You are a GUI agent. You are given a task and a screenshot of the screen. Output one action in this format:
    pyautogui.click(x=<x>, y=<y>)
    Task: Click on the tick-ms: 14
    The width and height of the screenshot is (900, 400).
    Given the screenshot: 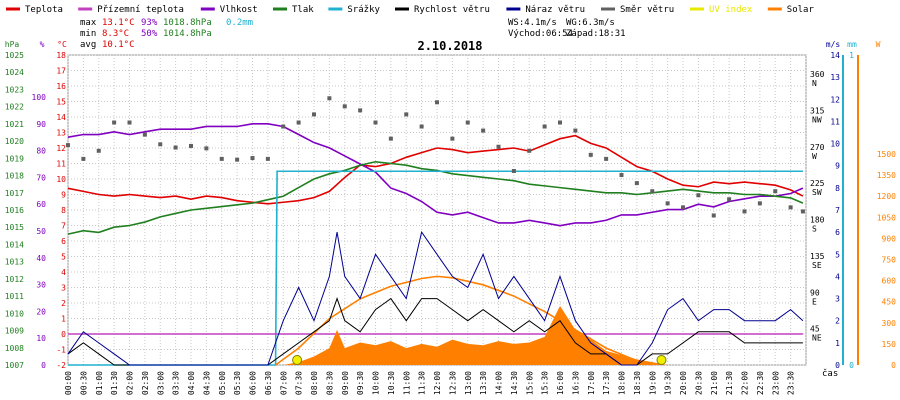 What is the action you would take?
    pyautogui.click(x=835, y=55)
    